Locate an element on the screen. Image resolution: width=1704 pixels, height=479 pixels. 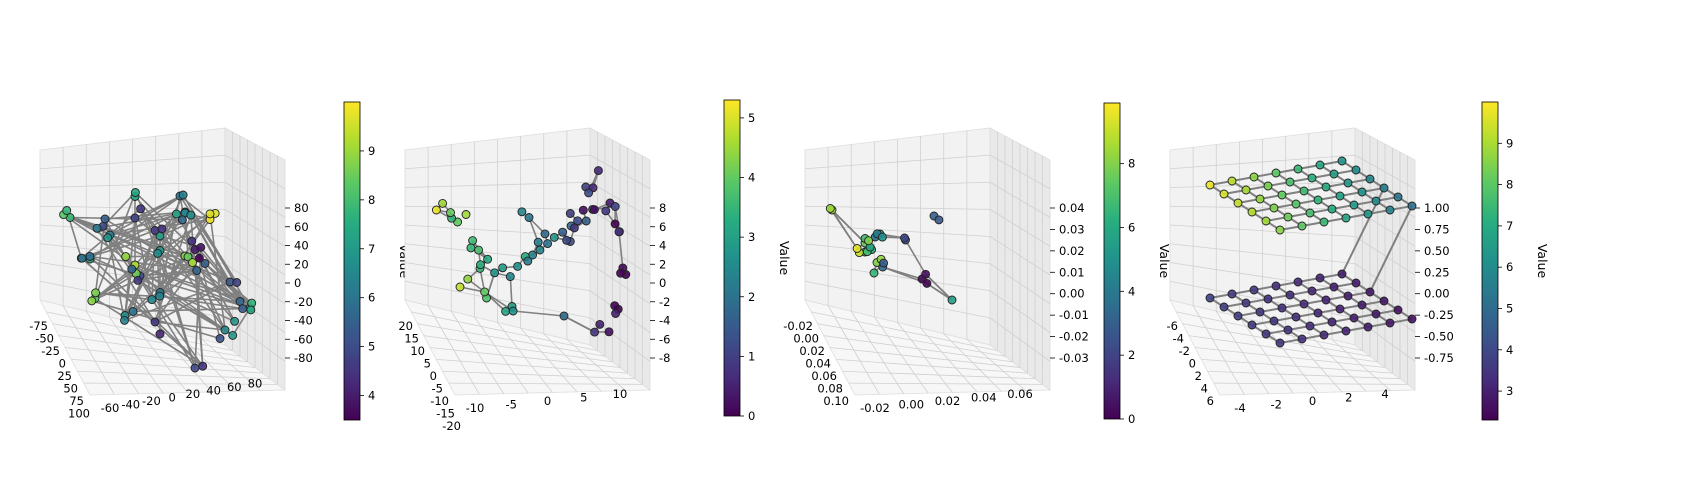
y-tick-label: 80 is located at coordinates (255, 384).